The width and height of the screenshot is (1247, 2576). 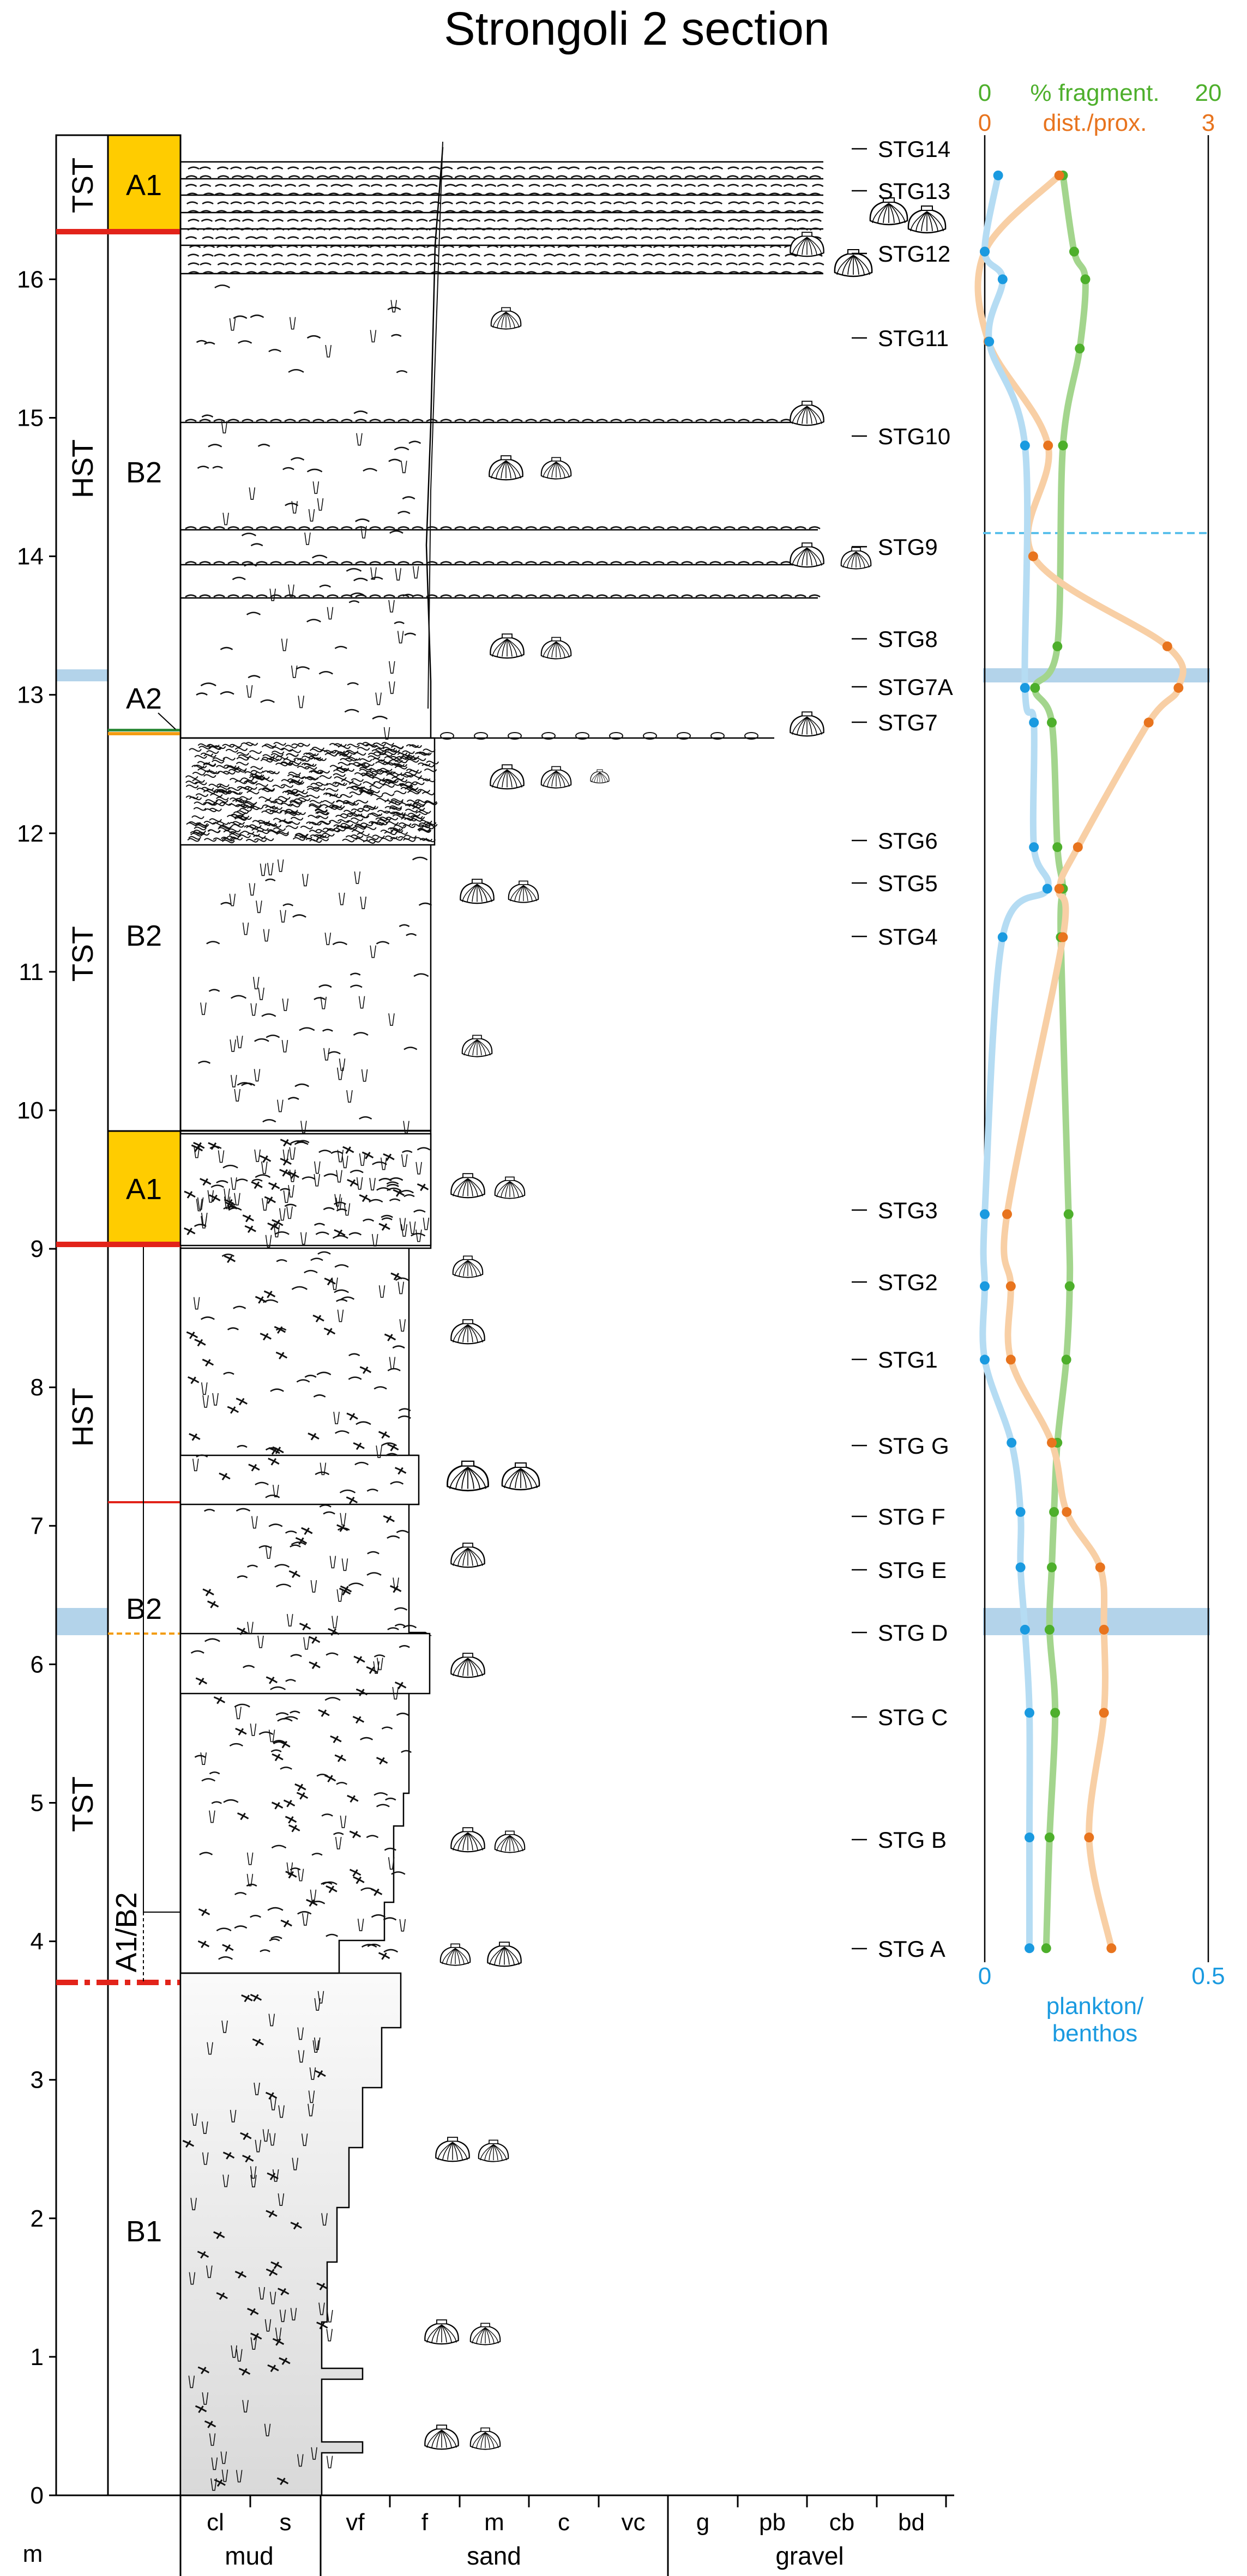 What do you see at coordinates (136, 1208) in the screenshot?
I see `facies-labels: A1 B2 A2 B2 A1 B2 A1/B2 B1` at bounding box center [136, 1208].